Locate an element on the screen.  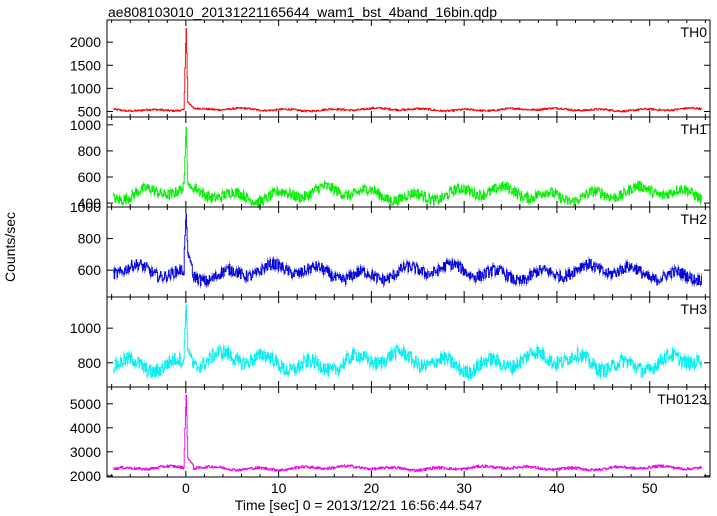
x-tick-label: 30 is located at coordinates (464, 488).